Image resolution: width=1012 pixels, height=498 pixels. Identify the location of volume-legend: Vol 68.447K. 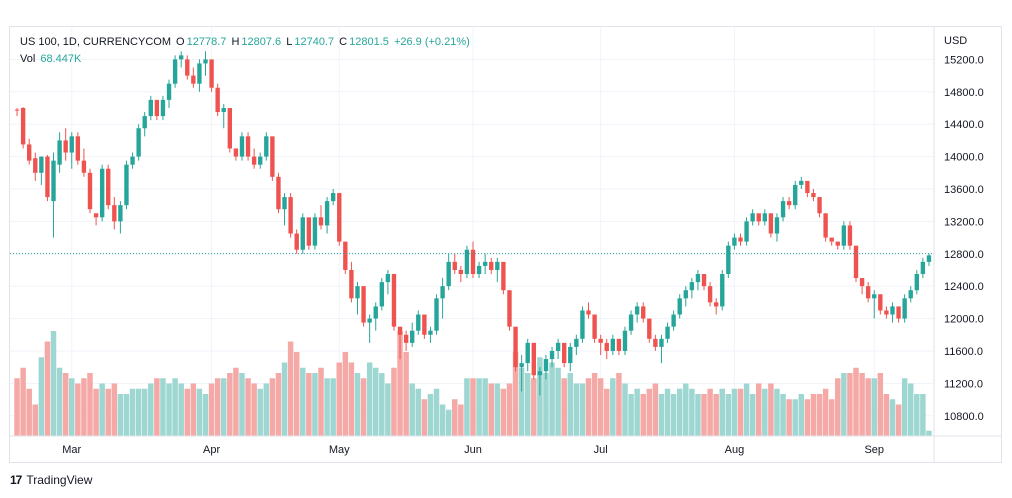
(51, 59).